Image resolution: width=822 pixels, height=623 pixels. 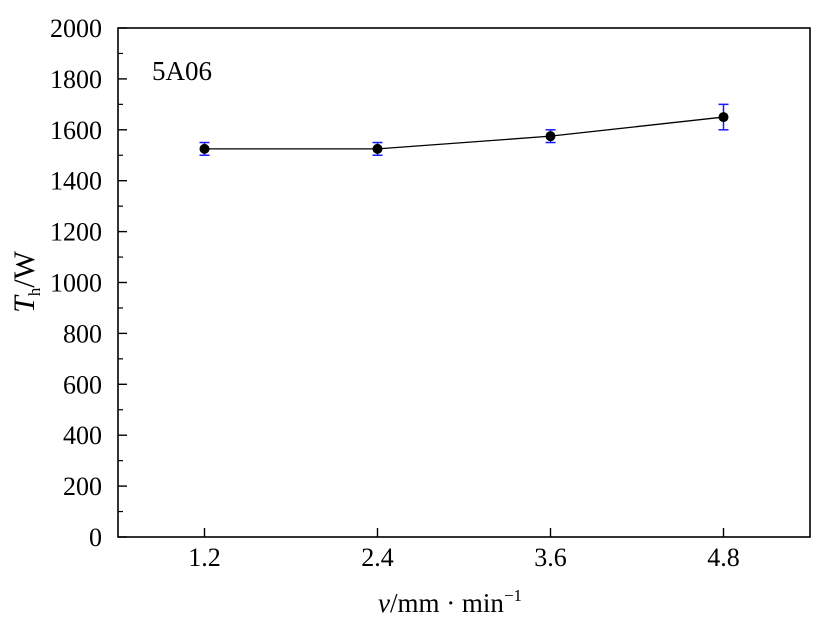 I want to click on x-tick-label: 1.2, so click(x=204, y=557).